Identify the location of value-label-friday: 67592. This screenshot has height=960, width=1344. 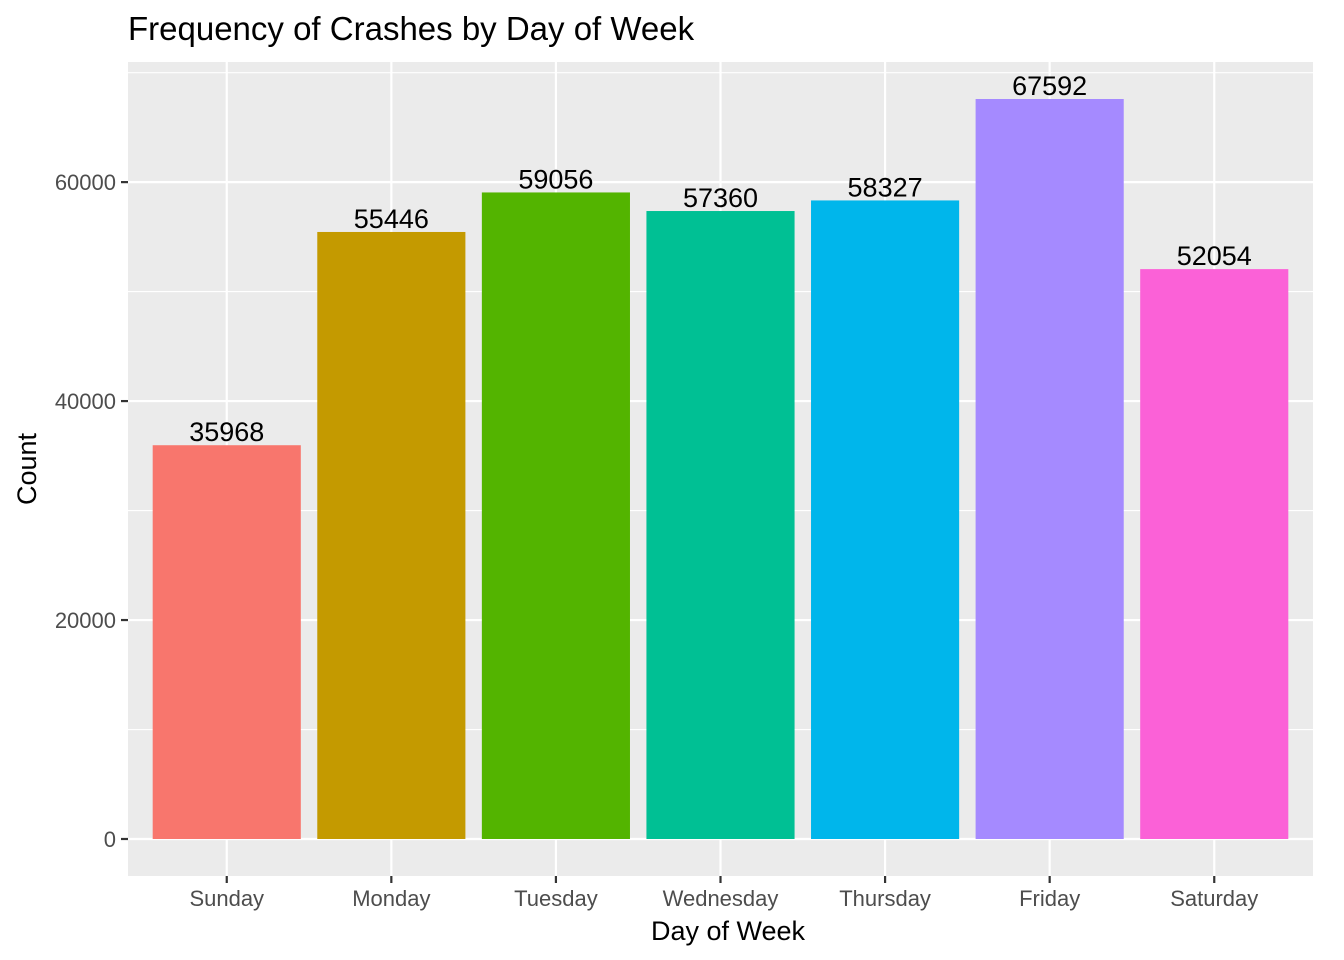
(1049, 86).